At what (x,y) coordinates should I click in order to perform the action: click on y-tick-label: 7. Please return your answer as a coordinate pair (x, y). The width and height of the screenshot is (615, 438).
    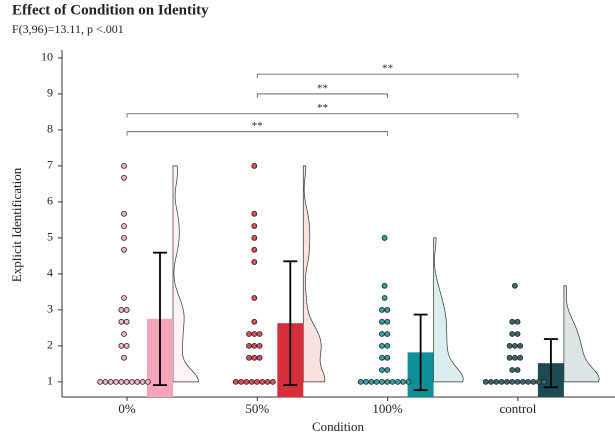
    Looking at the image, I should click on (50, 165).